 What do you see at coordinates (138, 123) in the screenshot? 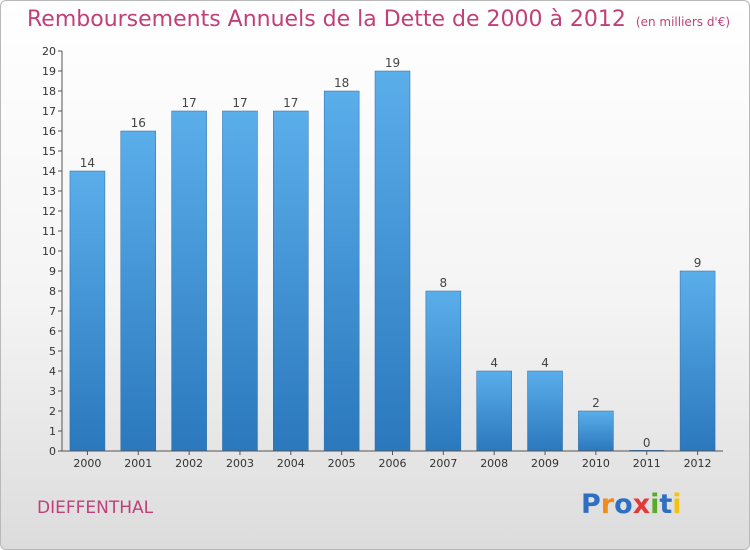
I see `bar-value-label: 16` at bounding box center [138, 123].